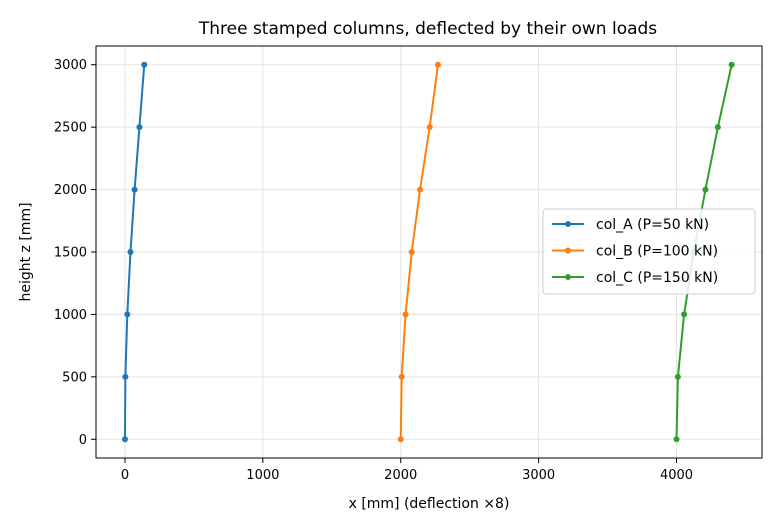  I want to click on x-tick-label: 1000, so click(262, 475).